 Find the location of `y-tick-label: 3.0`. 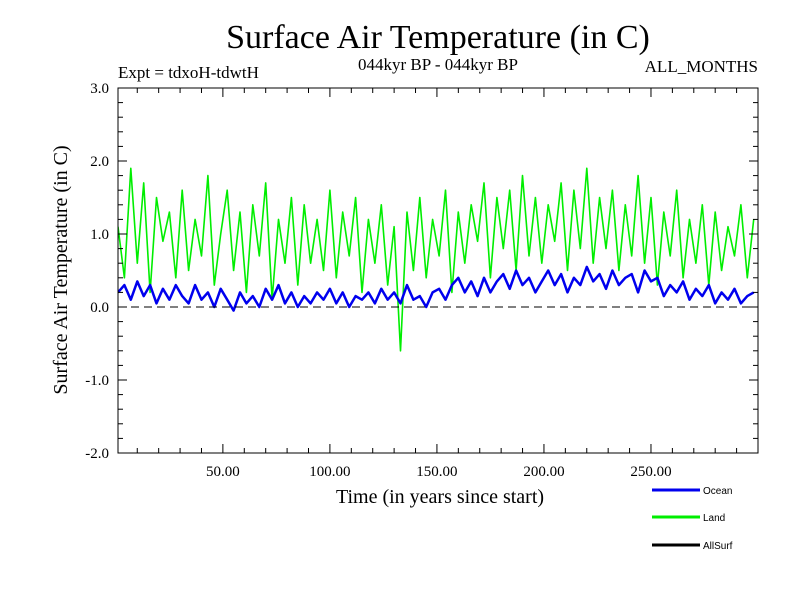

y-tick-label: 3.0 is located at coordinates (99, 89).